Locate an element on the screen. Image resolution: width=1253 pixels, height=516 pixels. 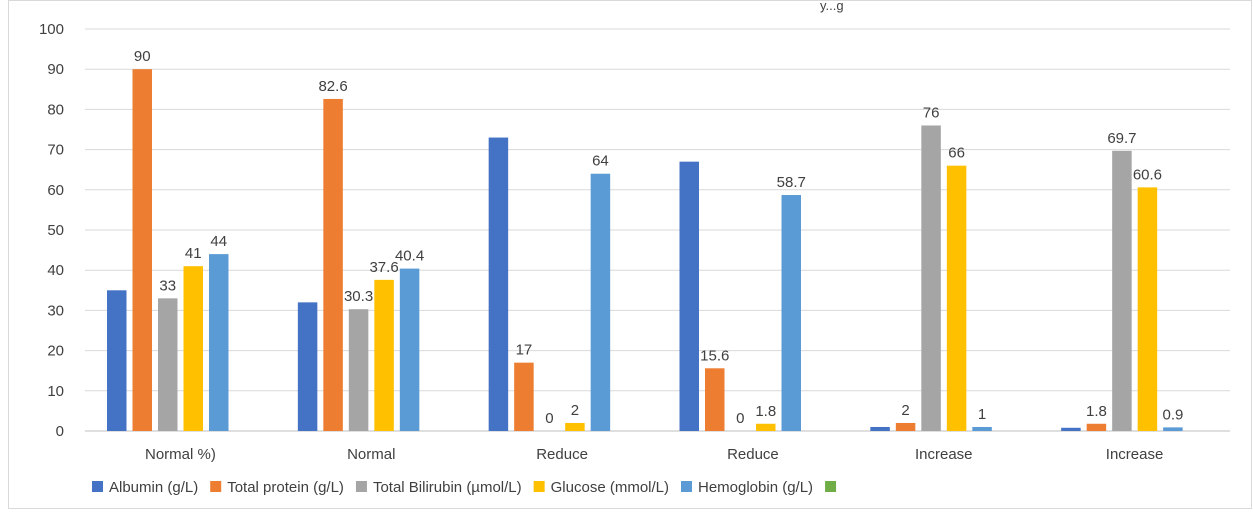
data-label: 37.6 is located at coordinates (383, 267).